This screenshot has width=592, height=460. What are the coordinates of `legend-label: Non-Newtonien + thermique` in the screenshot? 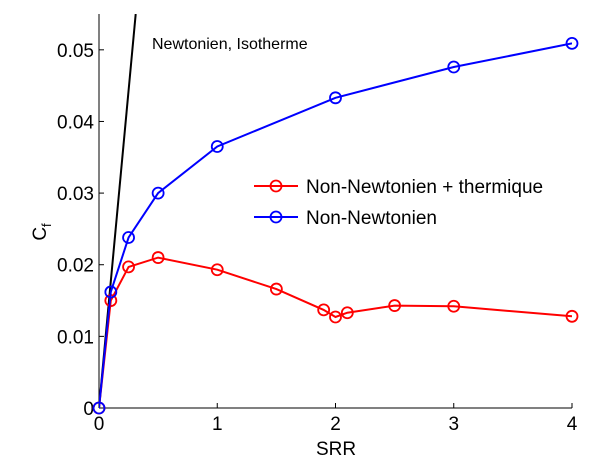 It's located at (424, 187).